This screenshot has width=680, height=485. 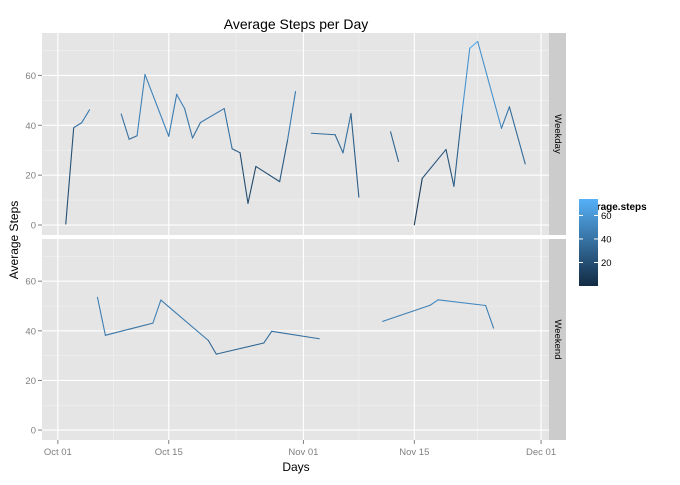 I want to click on x-tick-label: Oct 15, so click(x=169, y=452).